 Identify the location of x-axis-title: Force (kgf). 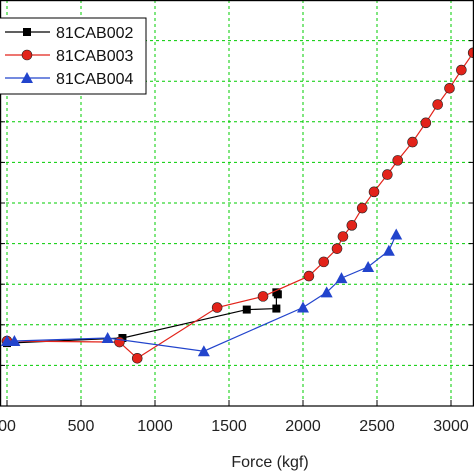
(269, 462).